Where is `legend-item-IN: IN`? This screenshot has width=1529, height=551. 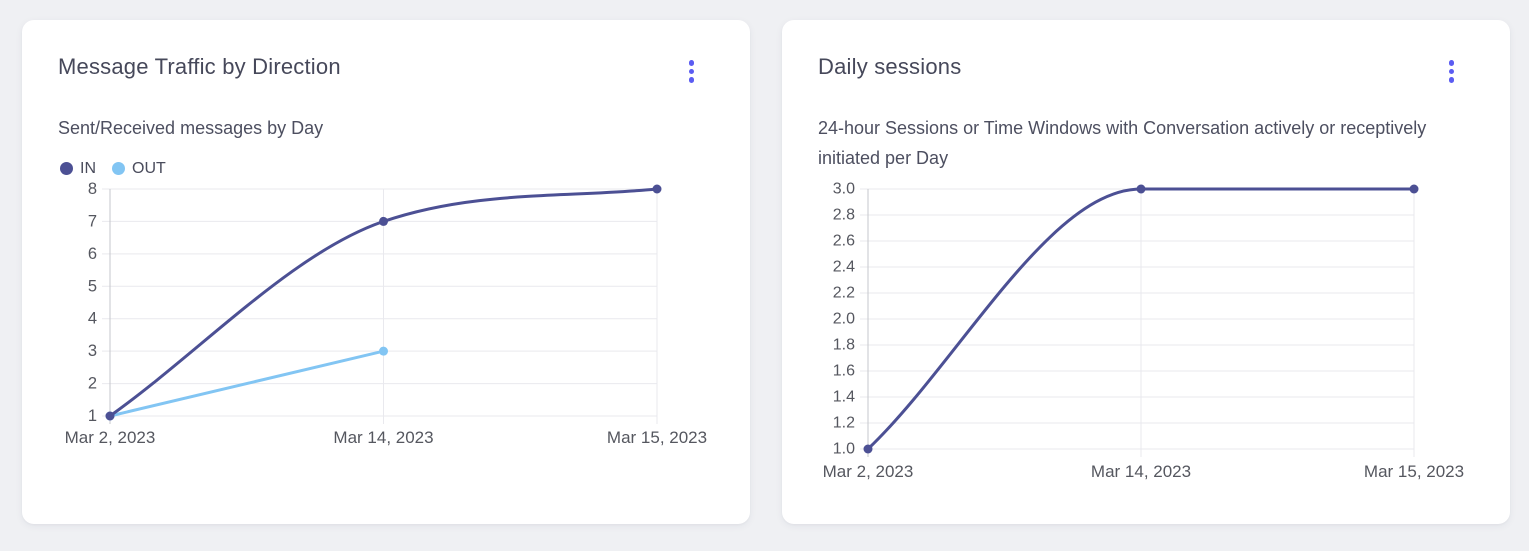 legend-item-IN: IN is located at coordinates (78, 169).